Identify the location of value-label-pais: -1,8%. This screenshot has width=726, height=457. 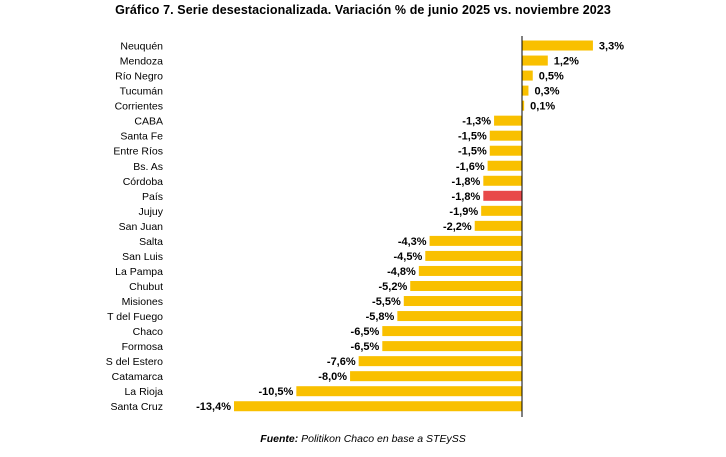
(466, 197).